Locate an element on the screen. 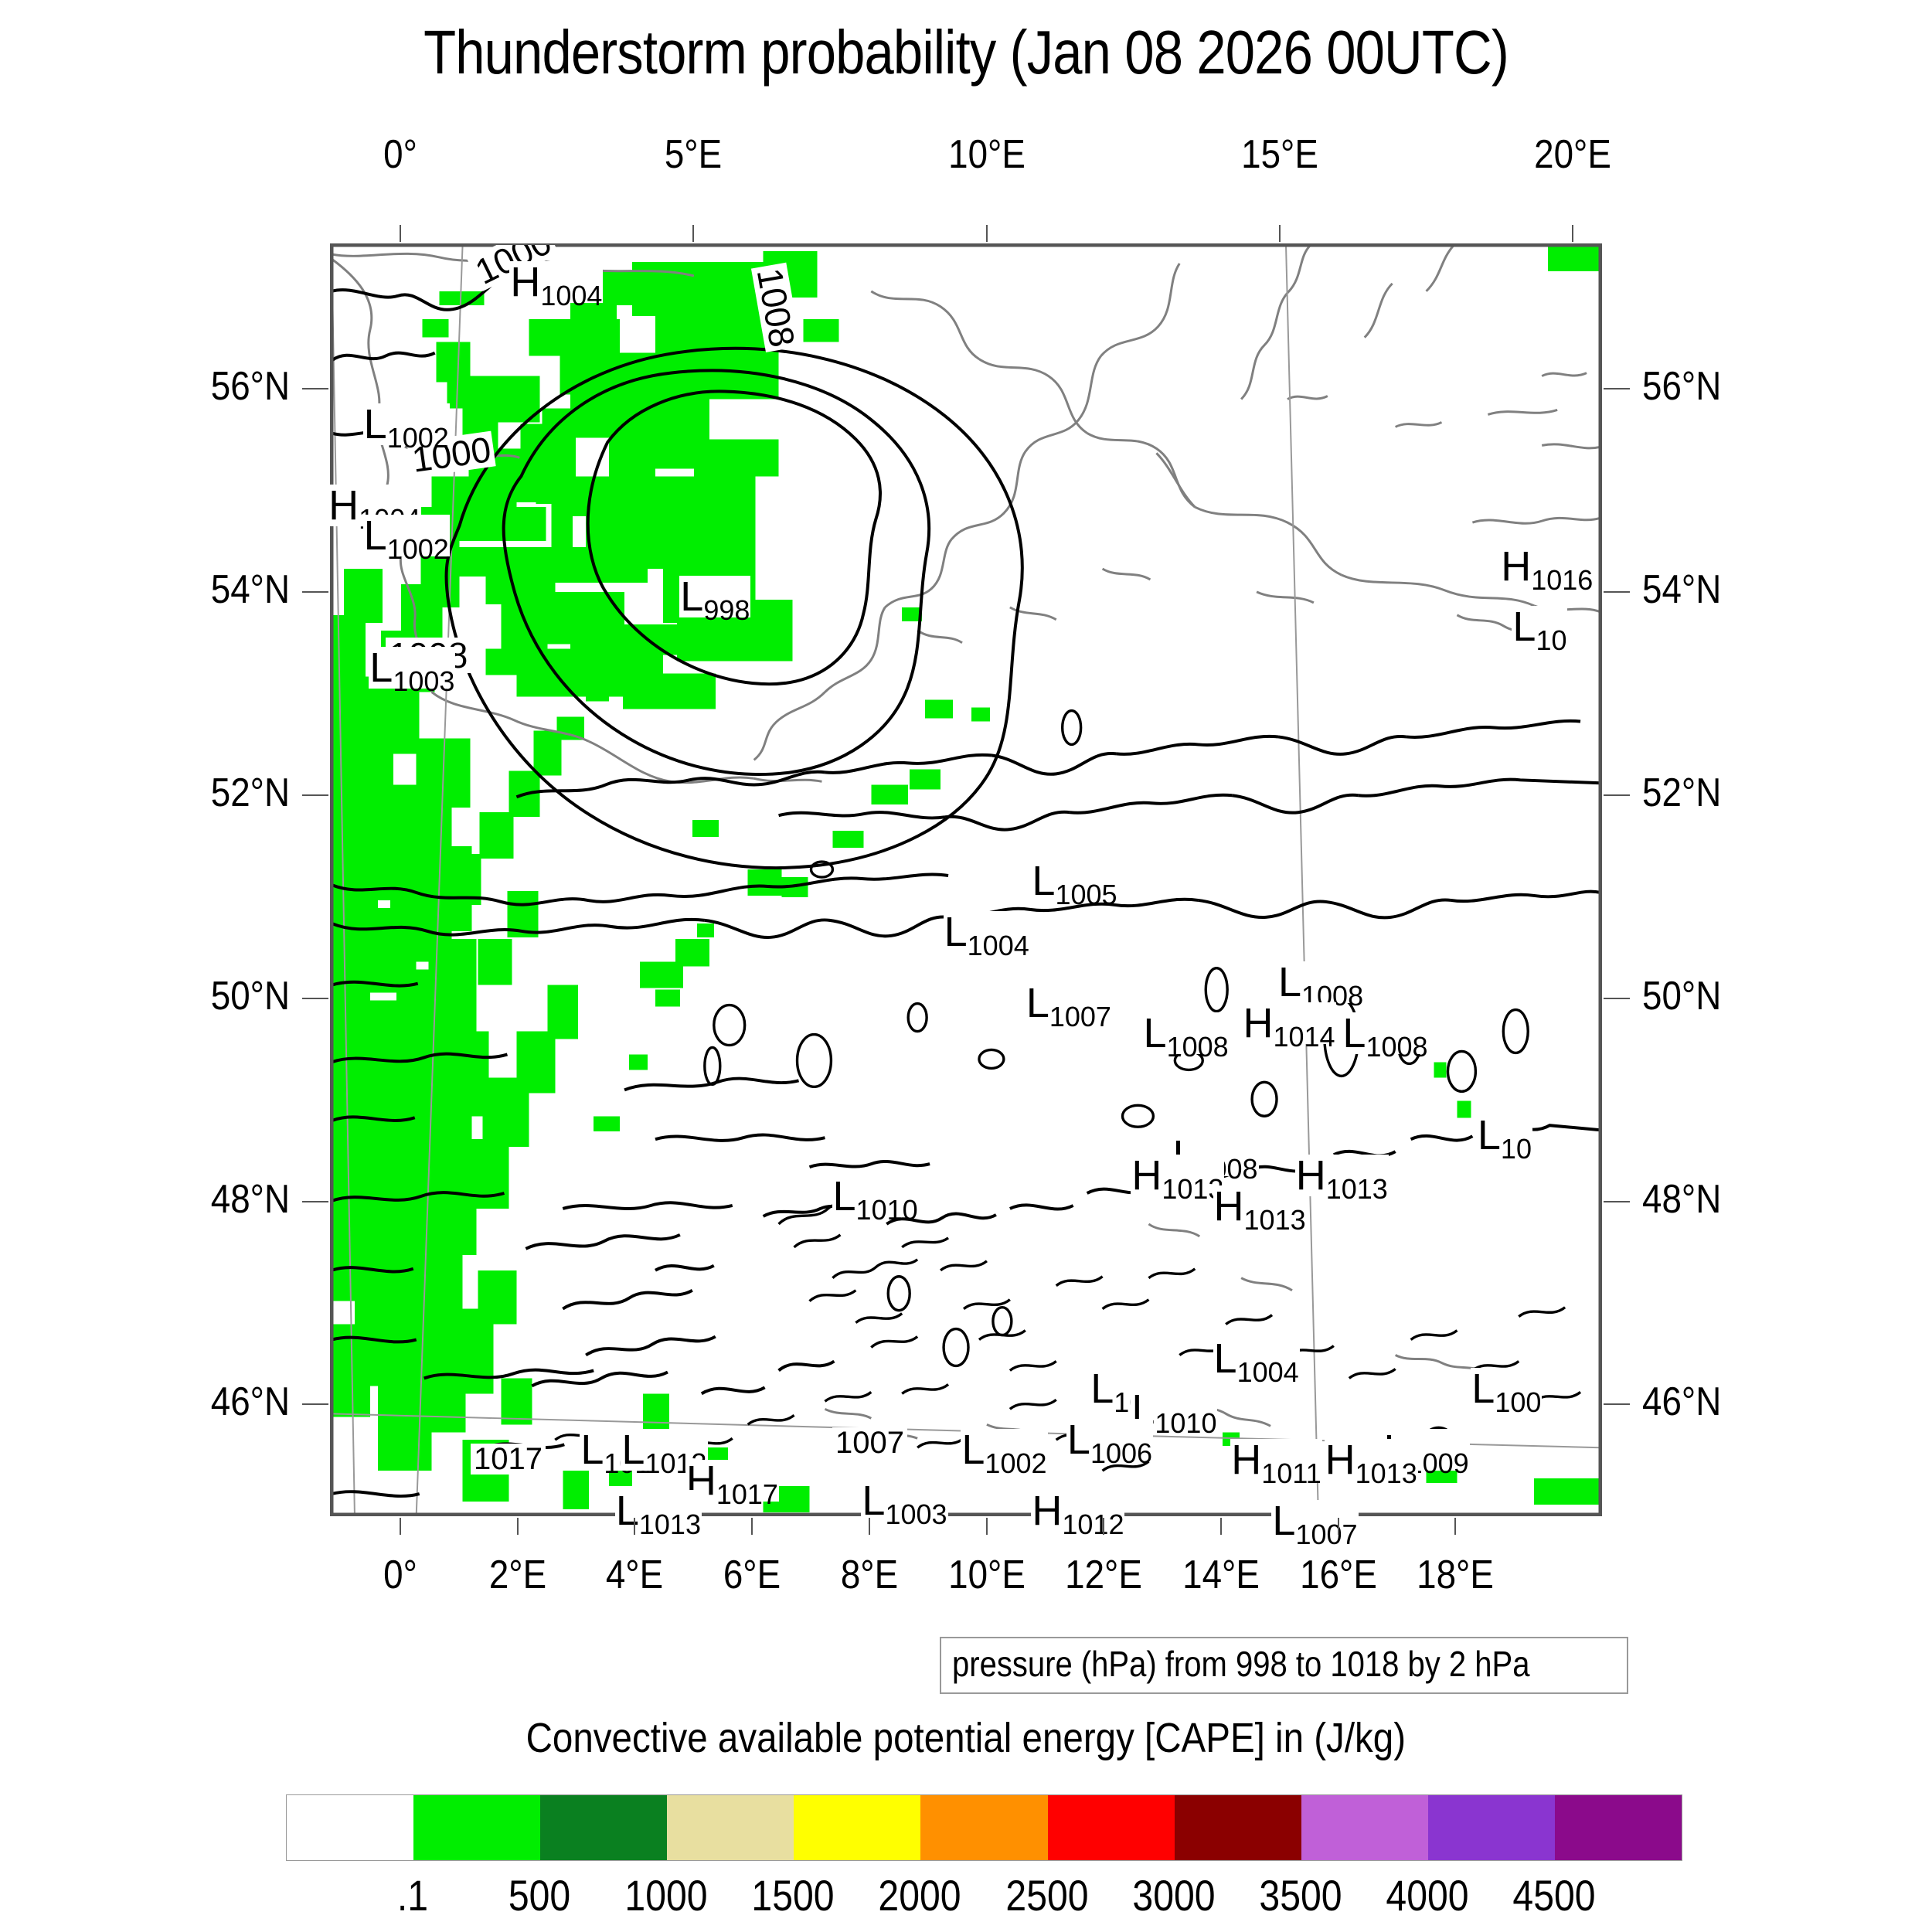 Image resolution: width=1932 pixels, height=1932 pixels. lon-label-bottom-6: 12°E is located at coordinates (1104, 1575).